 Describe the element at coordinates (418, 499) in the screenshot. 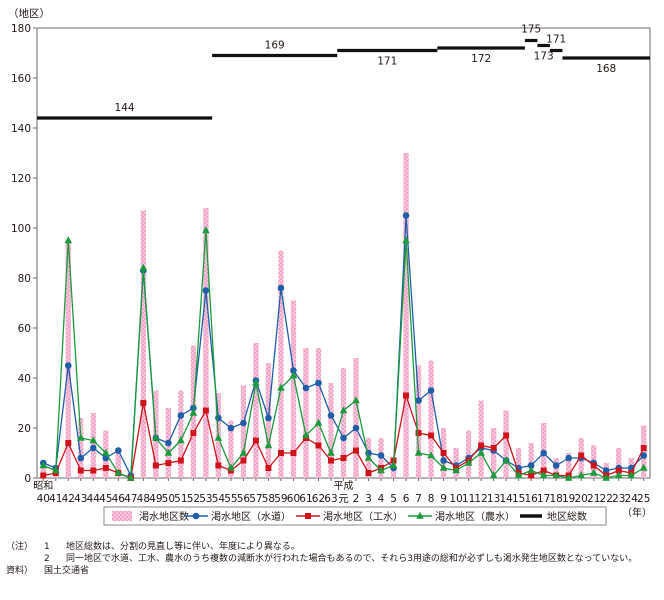

I see `x-tick-label: 7` at that location.